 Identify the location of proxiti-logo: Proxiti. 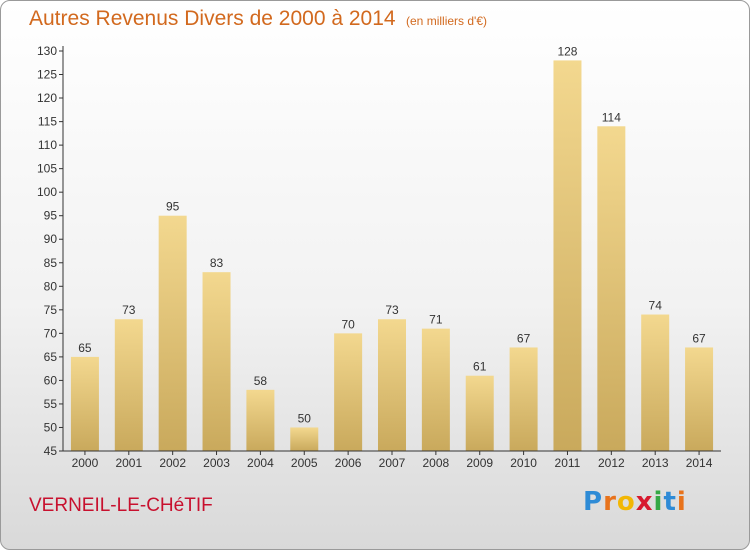
(635, 502).